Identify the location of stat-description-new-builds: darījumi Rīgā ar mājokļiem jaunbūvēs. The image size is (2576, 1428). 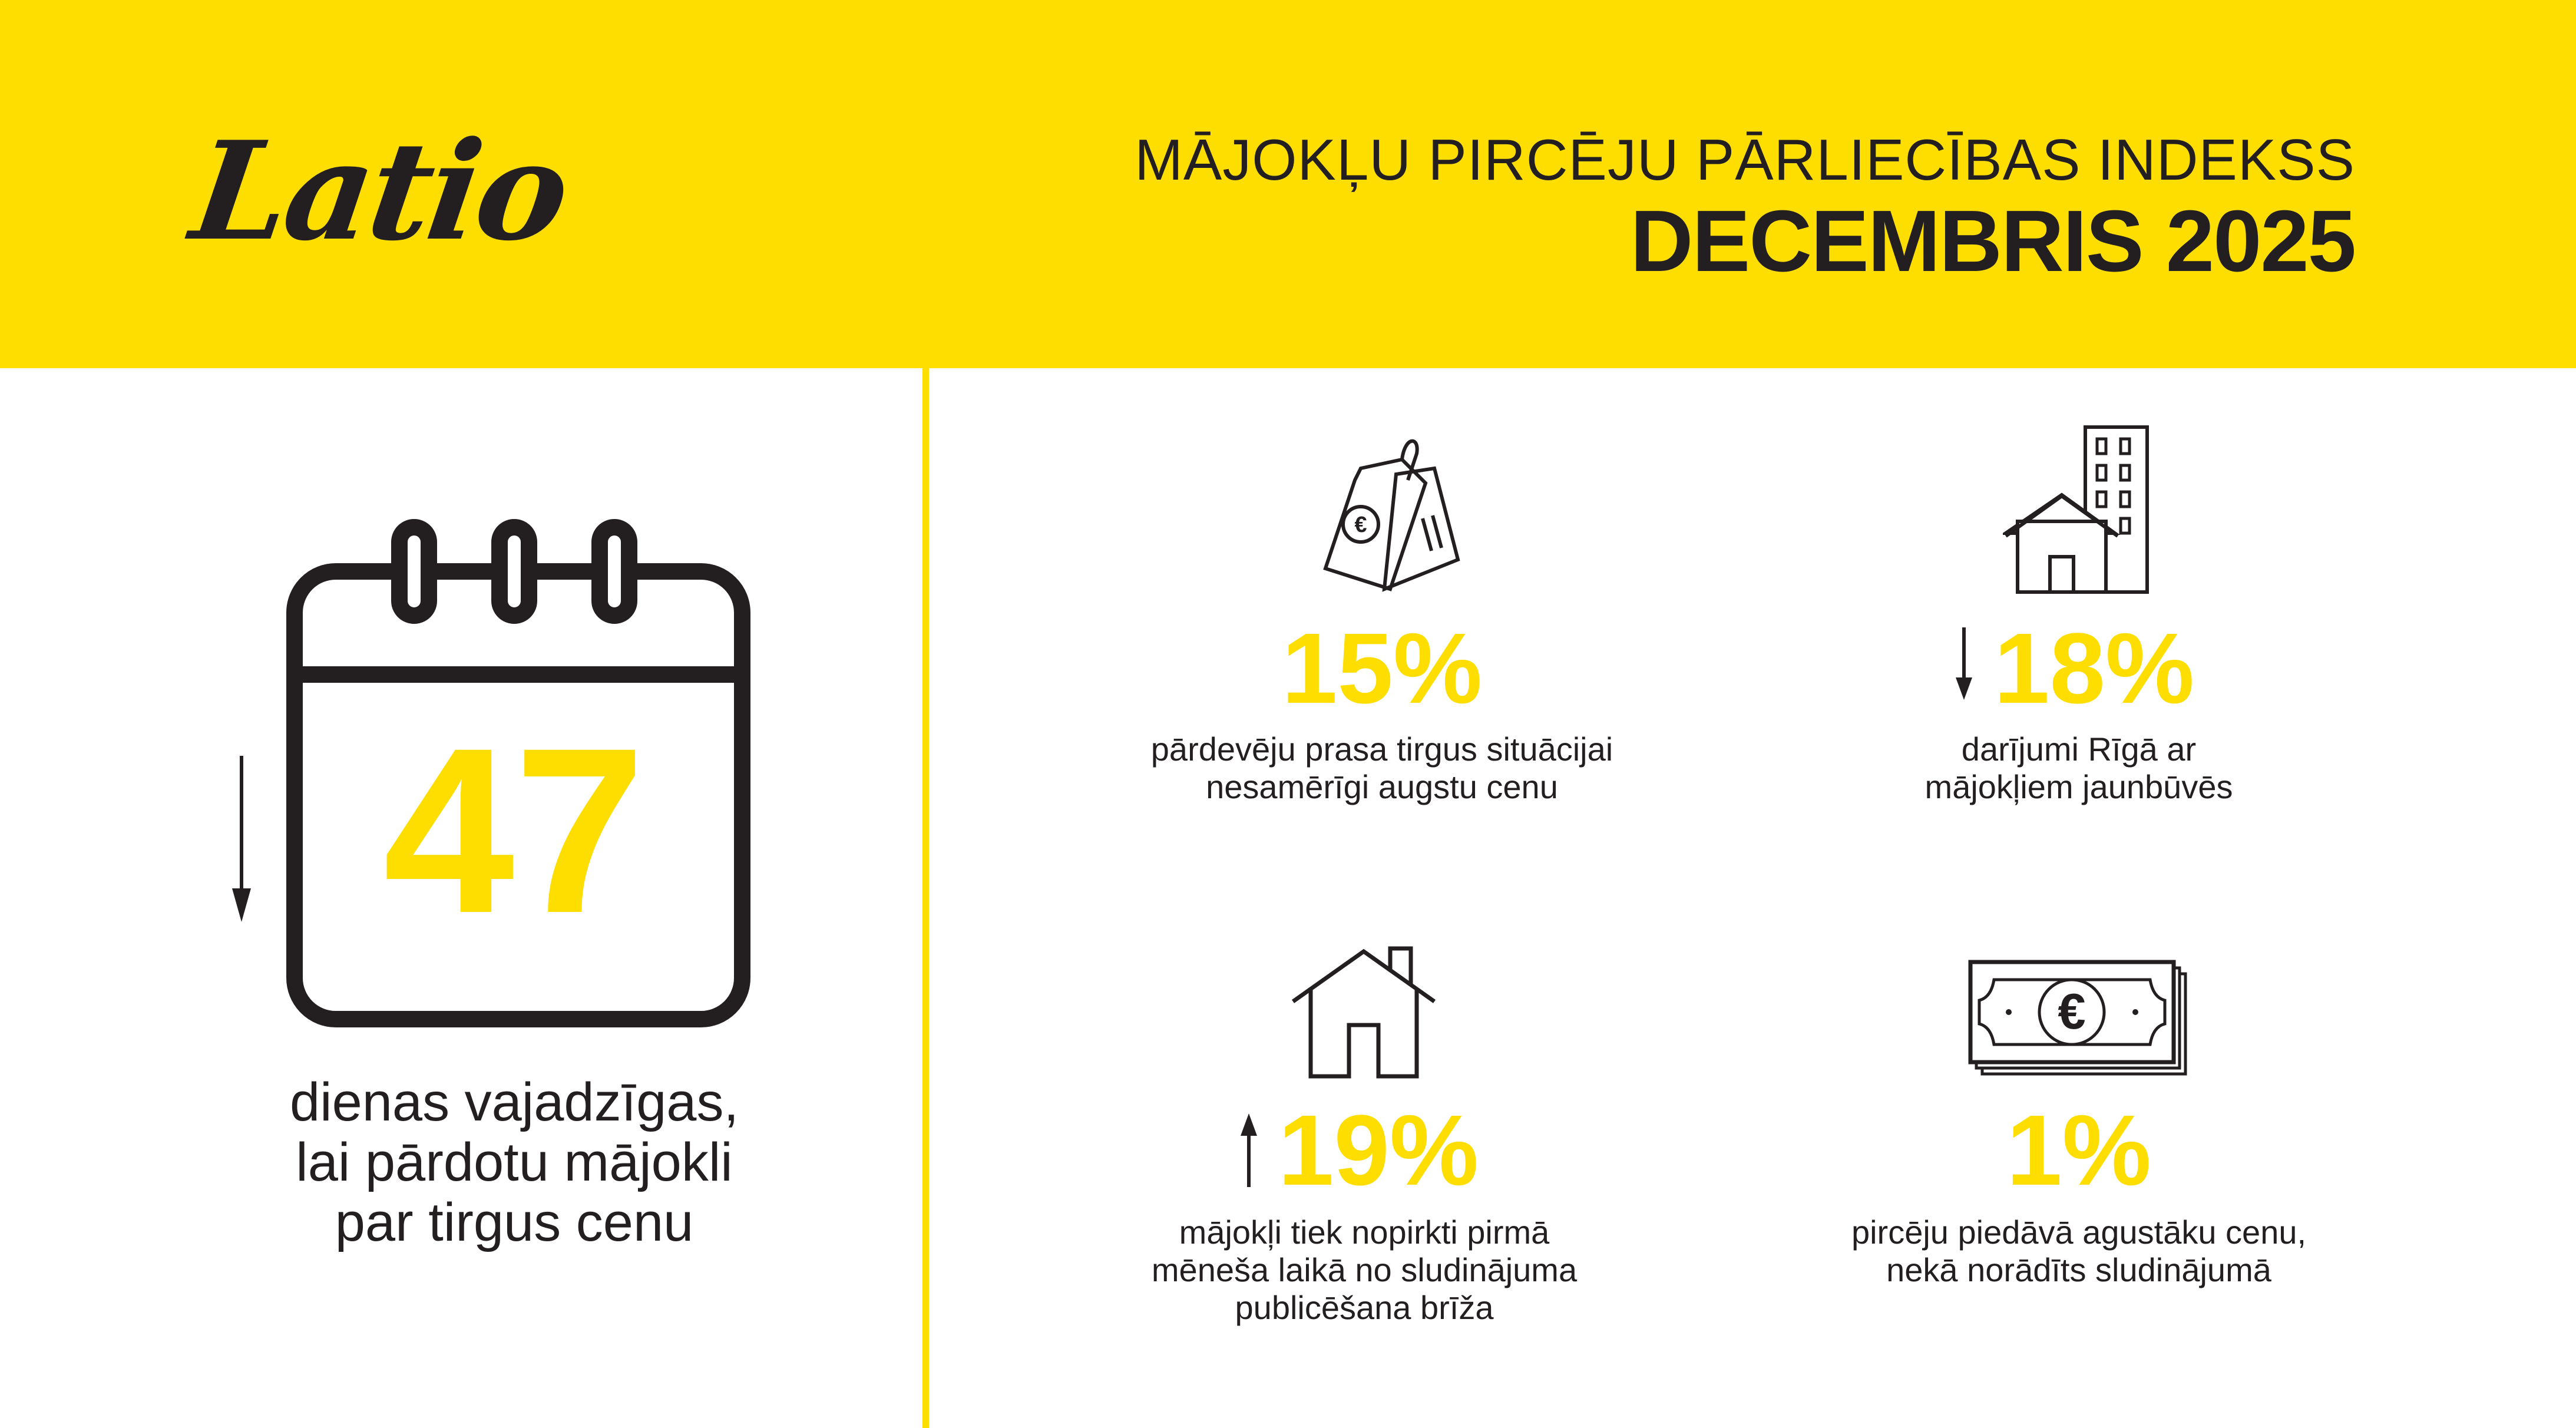
(2079, 768).